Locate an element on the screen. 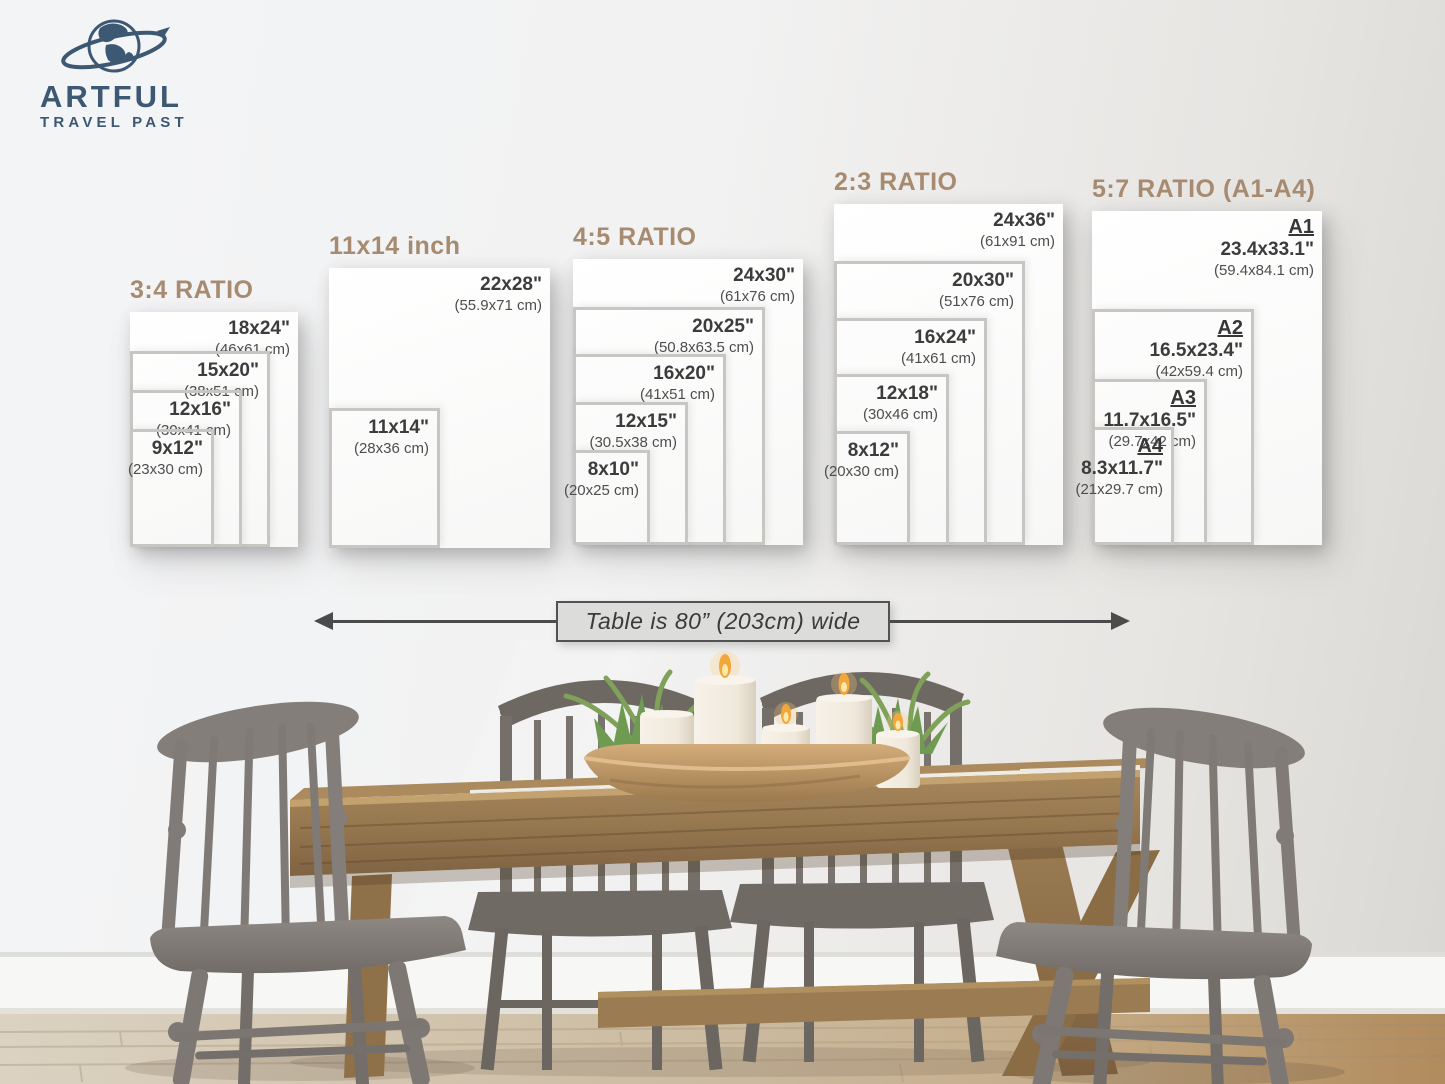 The width and height of the screenshot is (1445, 1084). size-label: 8x10" (20x25 cm) is located at coordinates (601, 479).